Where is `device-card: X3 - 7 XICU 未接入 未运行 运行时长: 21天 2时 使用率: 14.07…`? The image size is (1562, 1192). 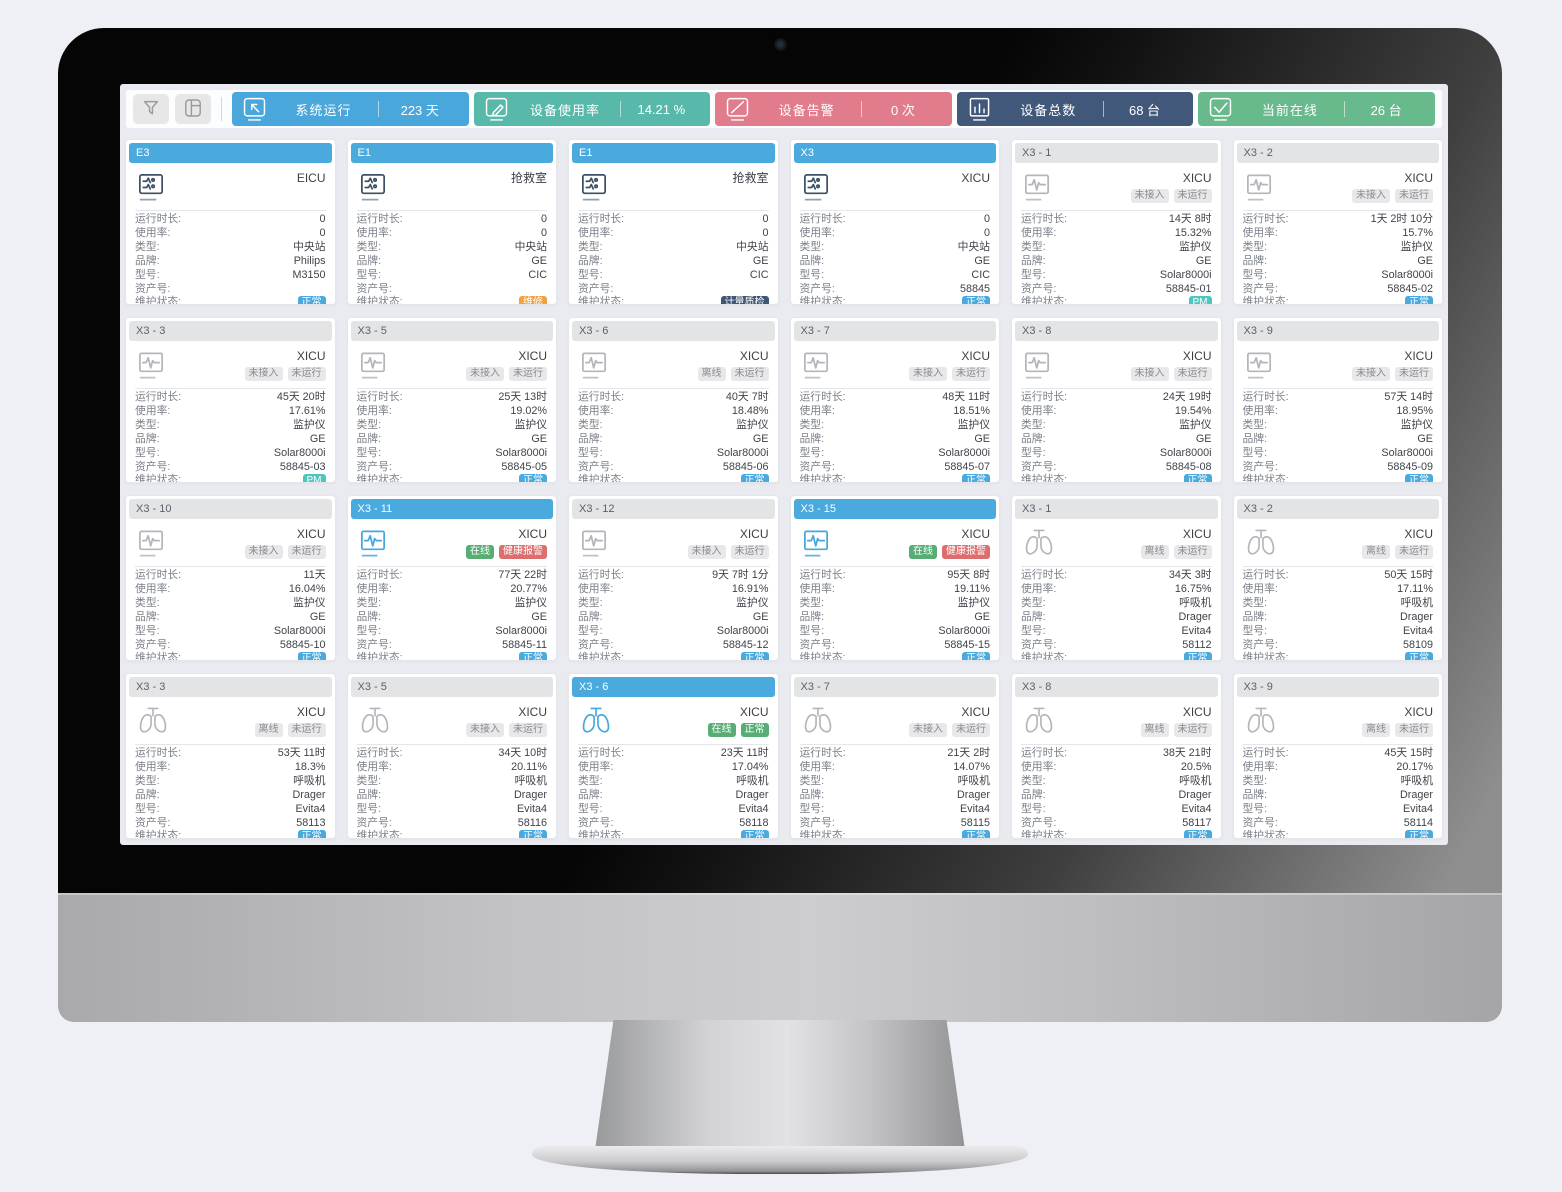 device-card: X3 - 7 XICU 未接入 未运行 运行时长: 21天 2时 使用率: 14.07… is located at coordinates (894, 756).